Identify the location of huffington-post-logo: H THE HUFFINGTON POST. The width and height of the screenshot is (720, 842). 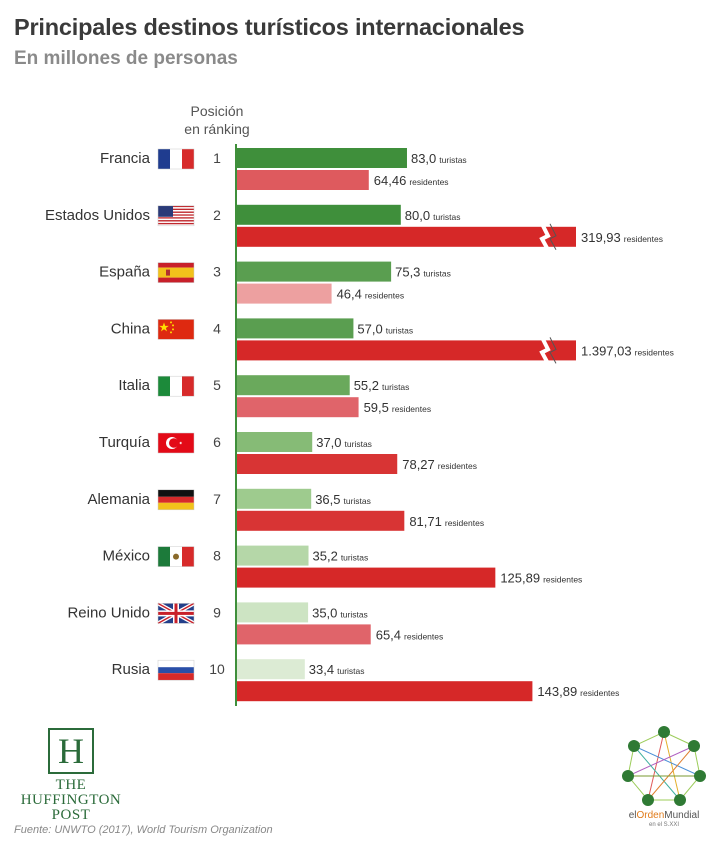
(71, 775).